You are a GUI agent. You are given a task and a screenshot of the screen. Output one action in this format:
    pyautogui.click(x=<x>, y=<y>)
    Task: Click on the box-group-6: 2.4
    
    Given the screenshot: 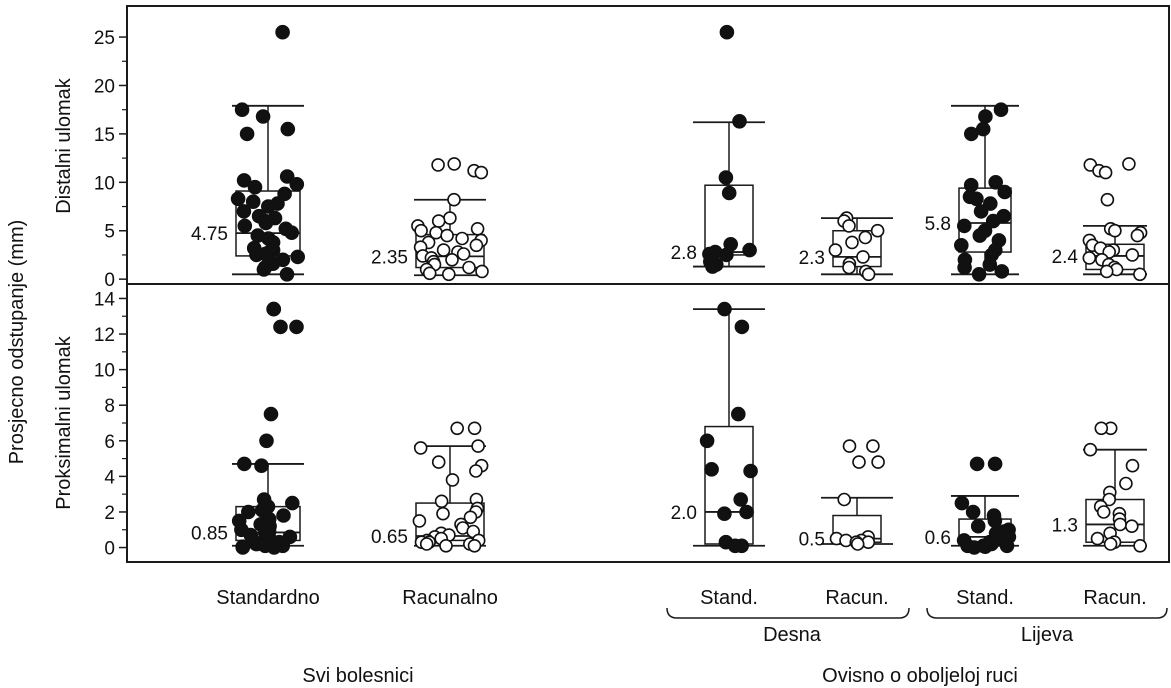 What is the action you would take?
    pyautogui.click(x=1100, y=219)
    